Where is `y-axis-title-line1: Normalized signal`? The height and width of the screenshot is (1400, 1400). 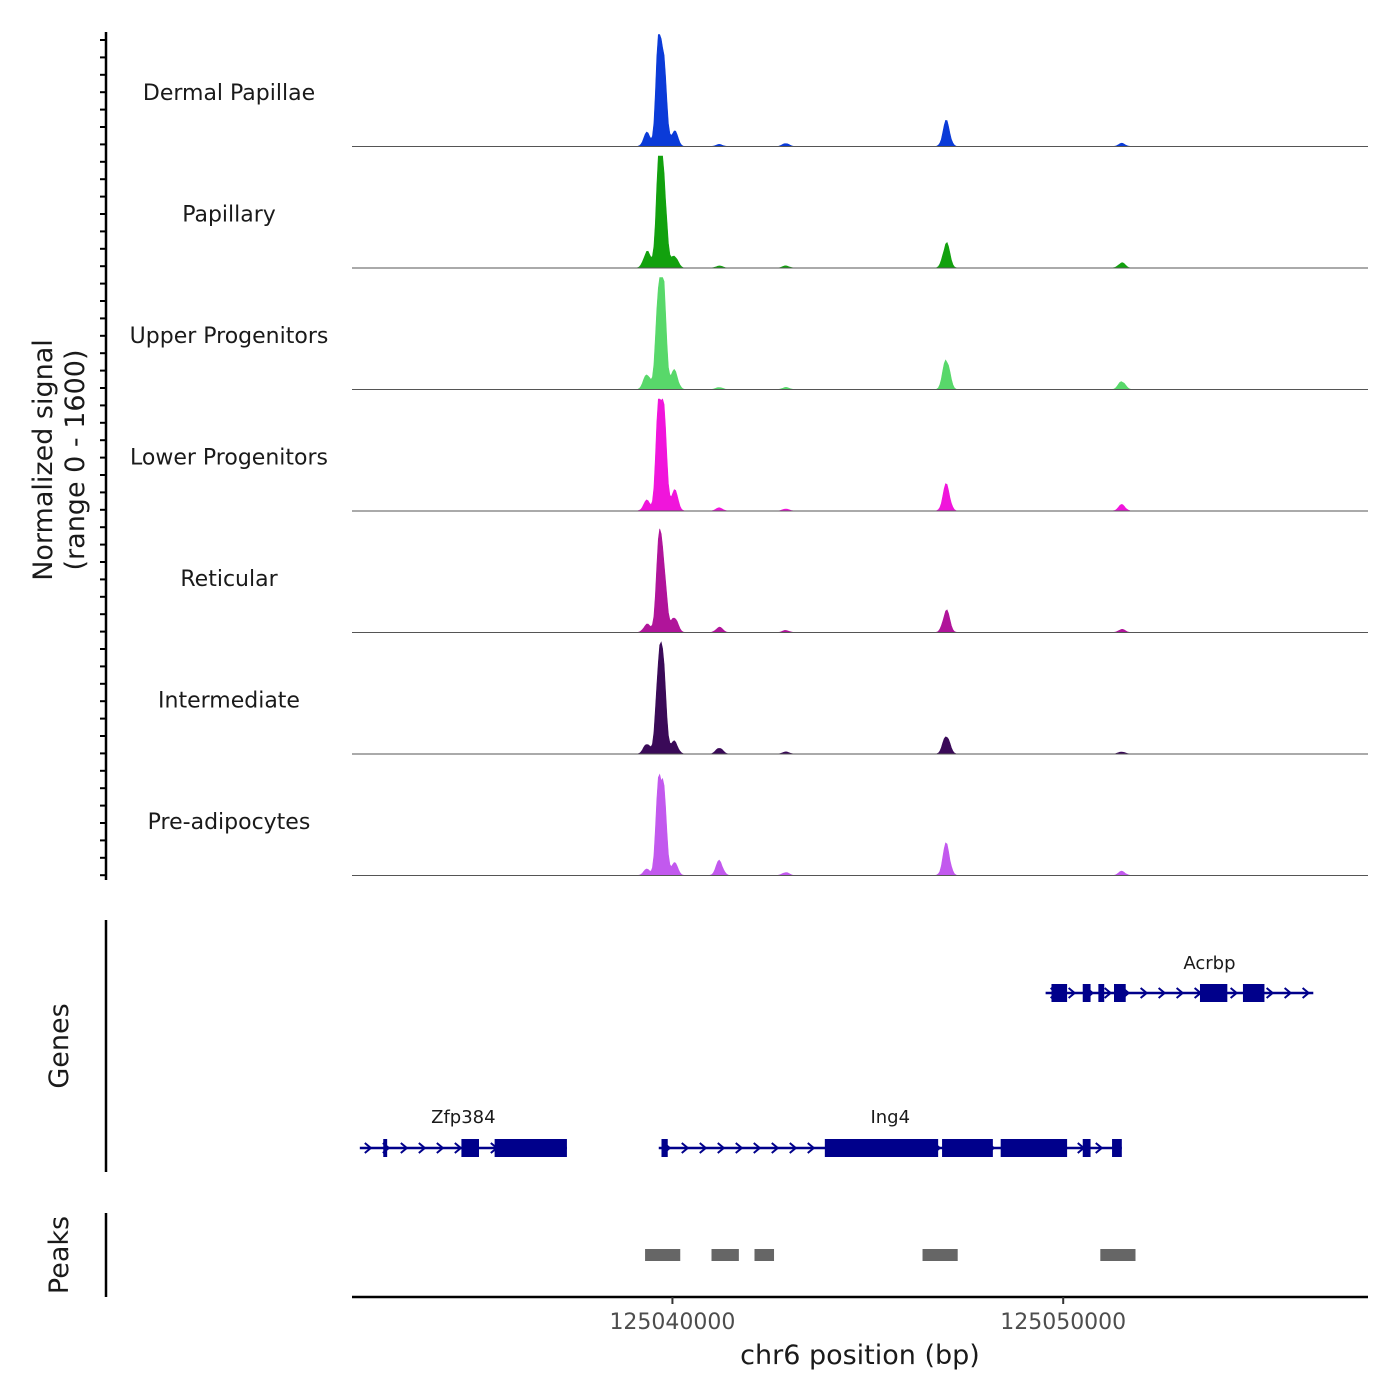 y-axis-title-line1: Normalized signal is located at coordinates (43, 460).